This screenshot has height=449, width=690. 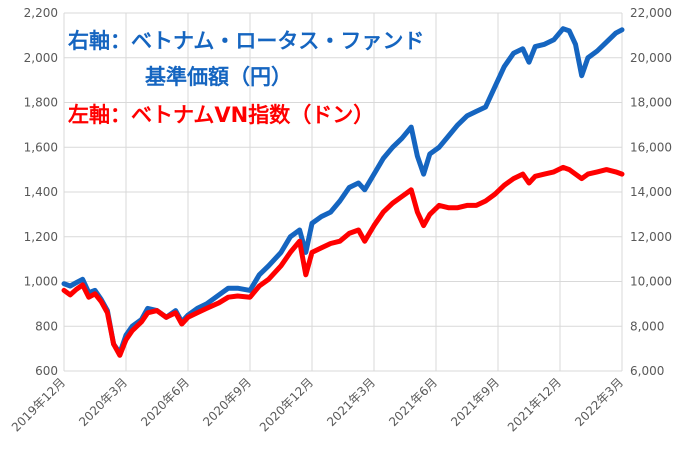 What do you see at coordinates (599, 402) in the screenshot?
I see `x-tick-label: 2022年3月` at bounding box center [599, 402].